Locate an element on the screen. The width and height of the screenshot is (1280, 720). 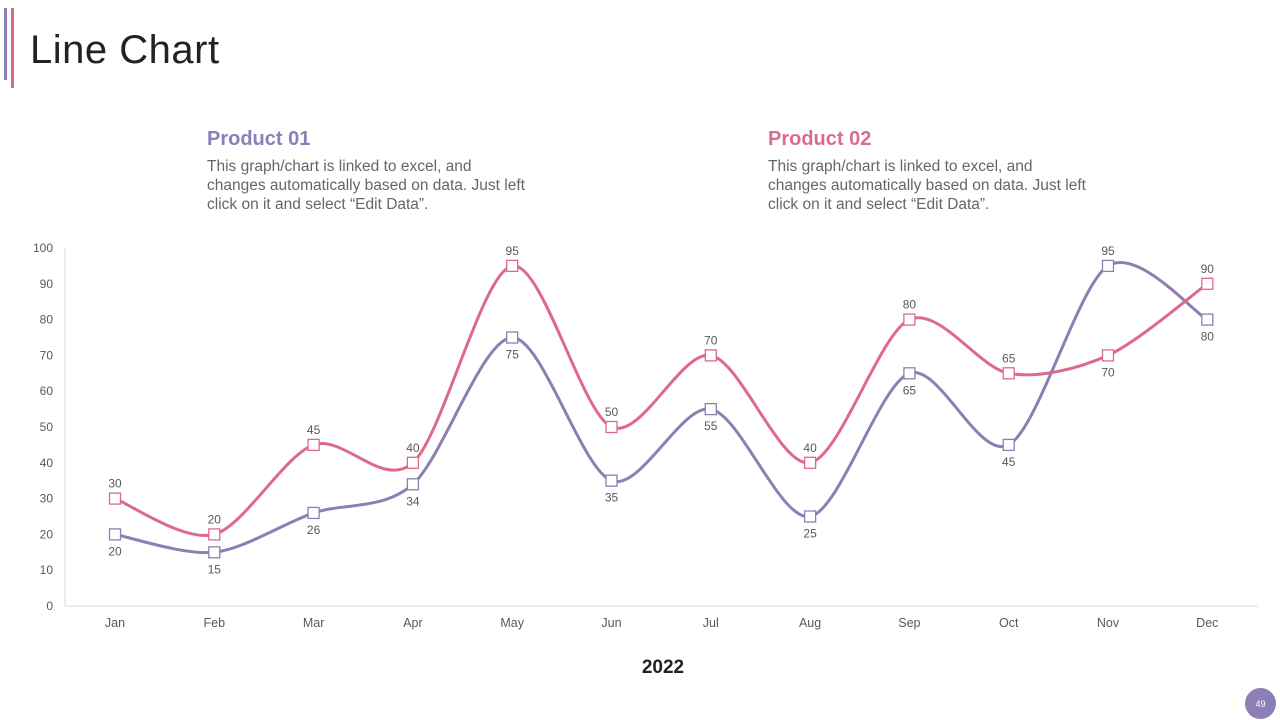
y-tick-label: 10 is located at coordinates (47, 570).